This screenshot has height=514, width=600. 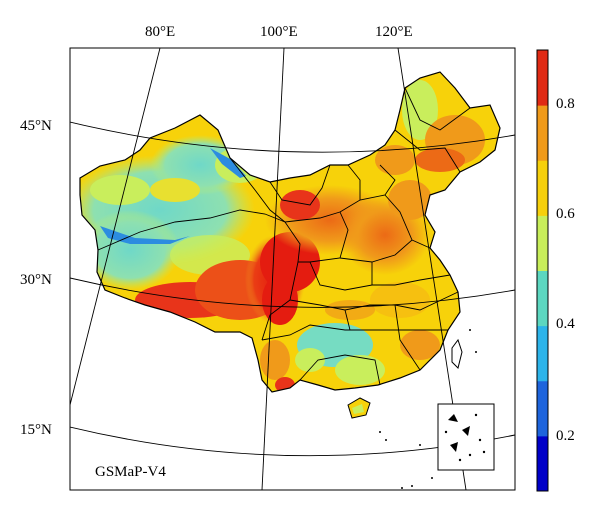 What do you see at coordinates (130, 472) in the screenshot?
I see `product-label: GSMaP-V4` at bounding box center [130, 472].